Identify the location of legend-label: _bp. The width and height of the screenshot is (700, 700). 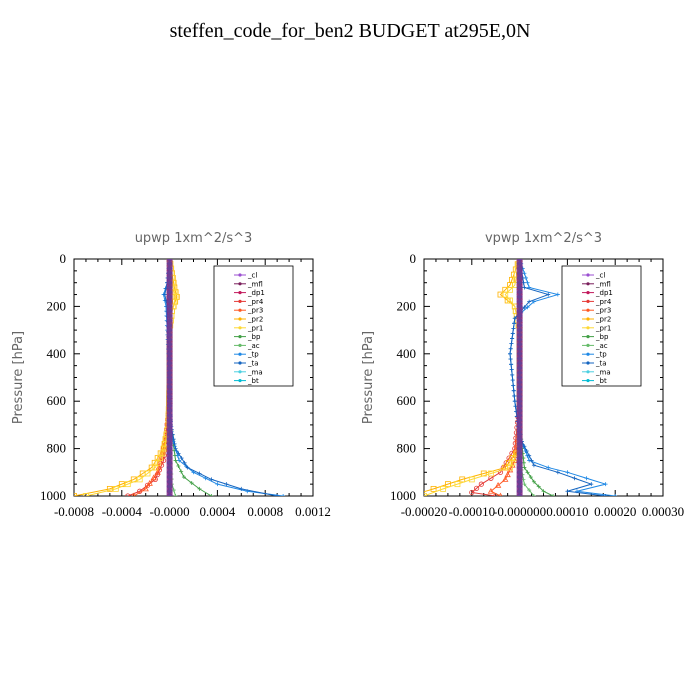
(254, 337).